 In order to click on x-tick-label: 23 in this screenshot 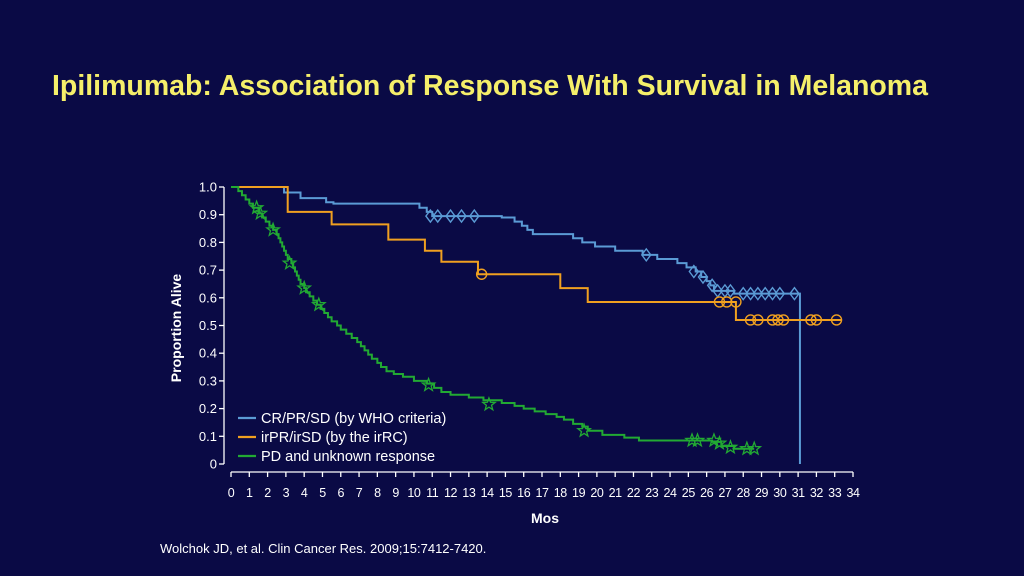, I will do `click(652, 493)`.